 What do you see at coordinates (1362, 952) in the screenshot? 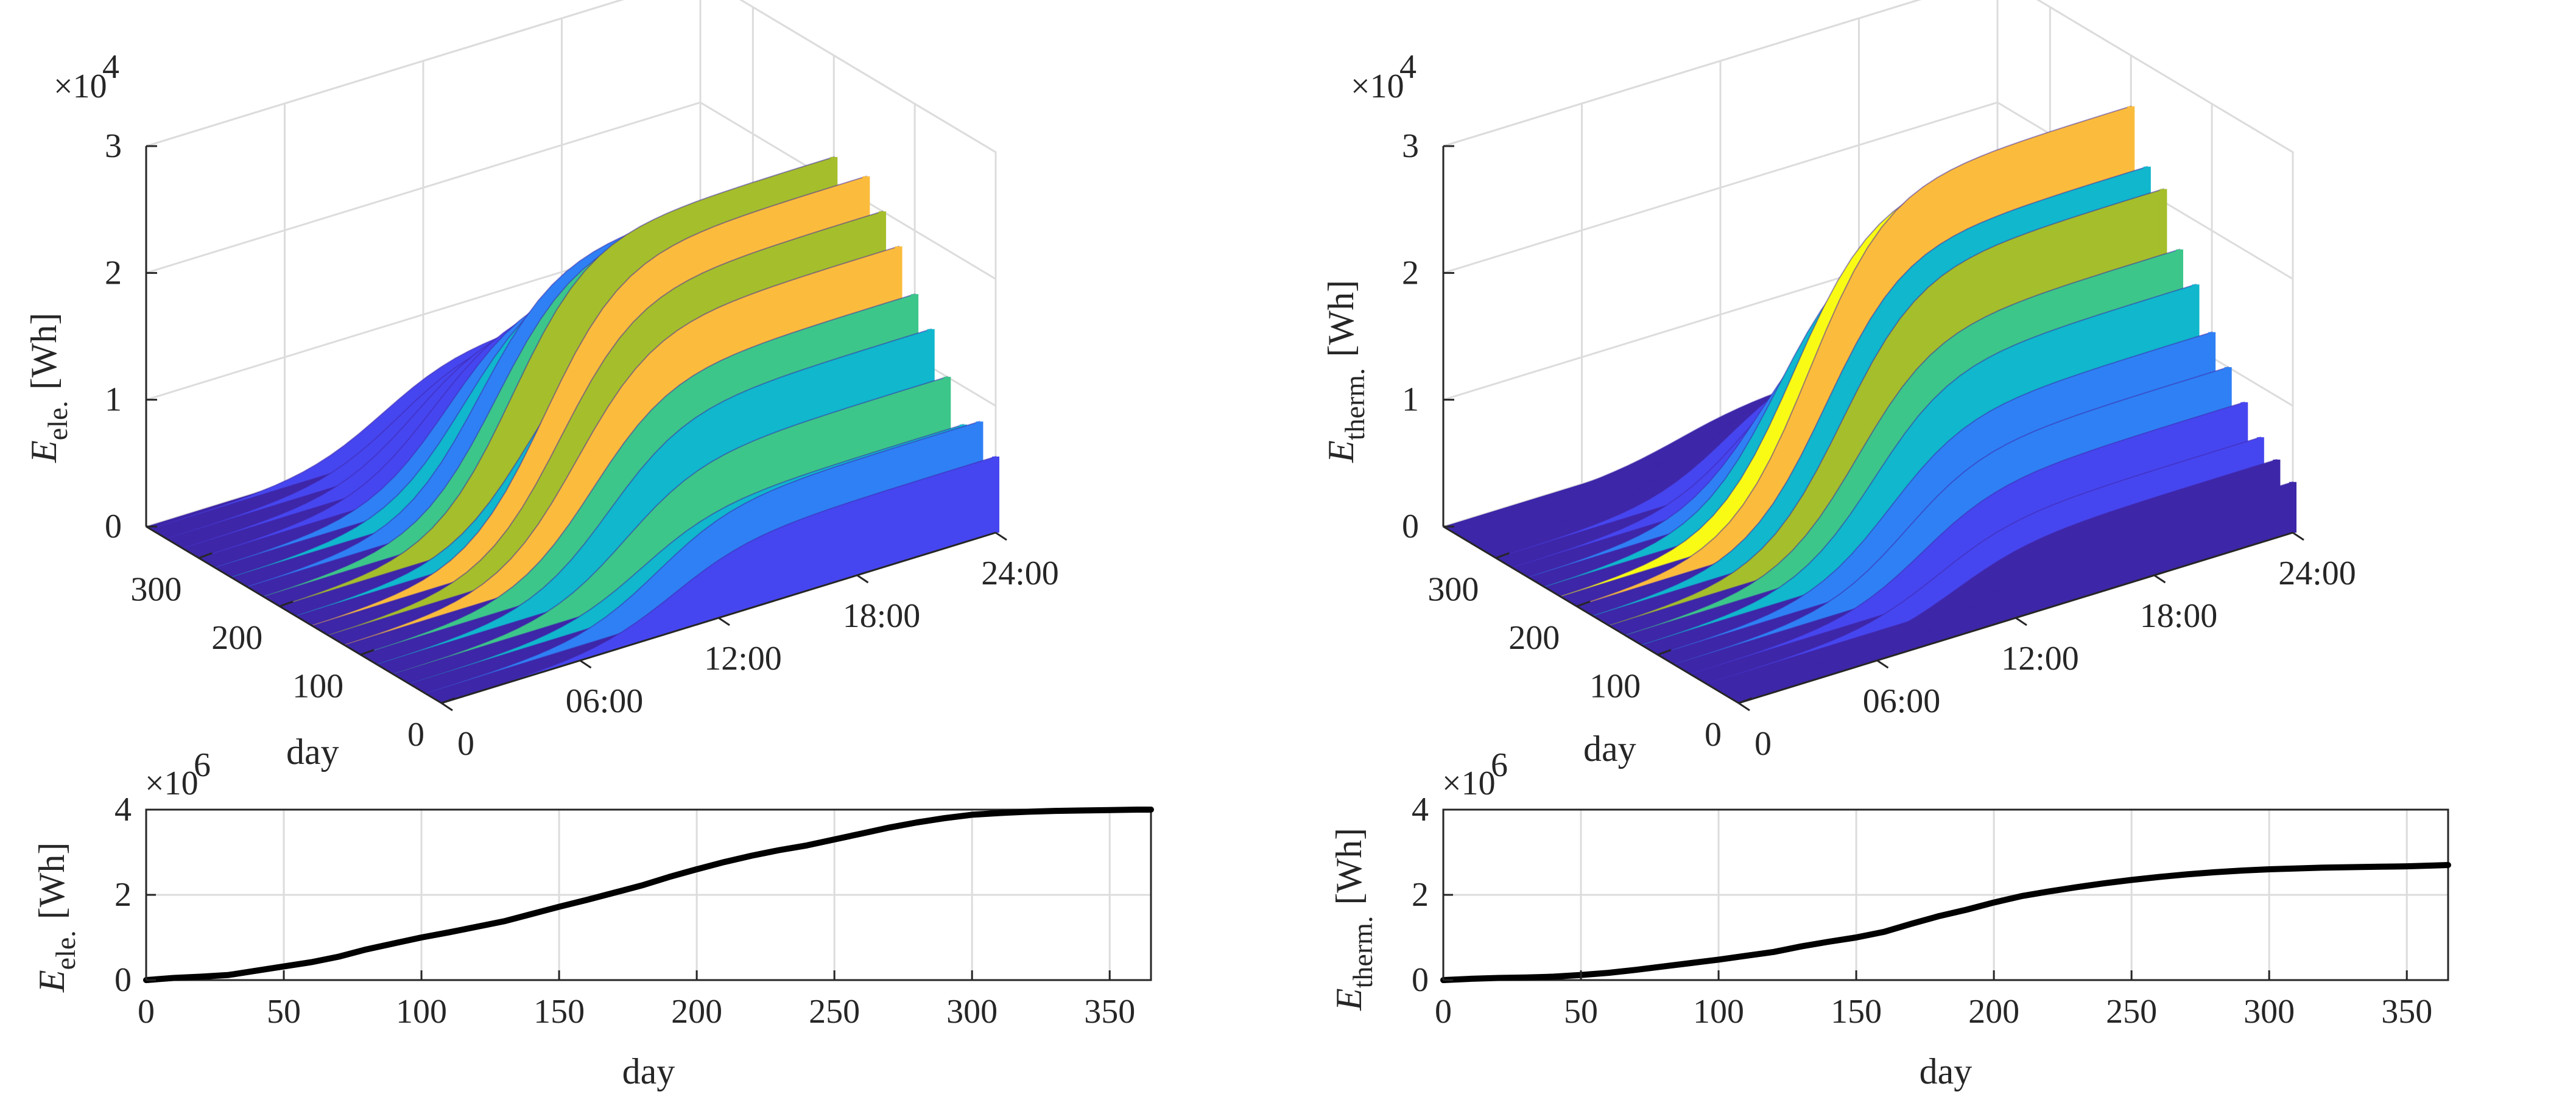
I see `y-label-sub: therm.` at bounding box center [1362, 952].